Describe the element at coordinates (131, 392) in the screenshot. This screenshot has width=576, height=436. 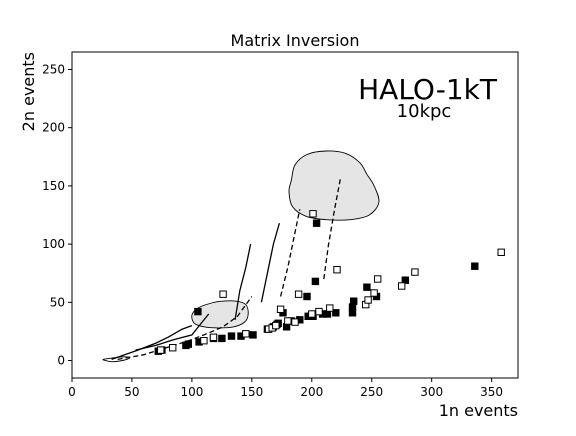
I see `x-tick-label-50: 50` at that location.